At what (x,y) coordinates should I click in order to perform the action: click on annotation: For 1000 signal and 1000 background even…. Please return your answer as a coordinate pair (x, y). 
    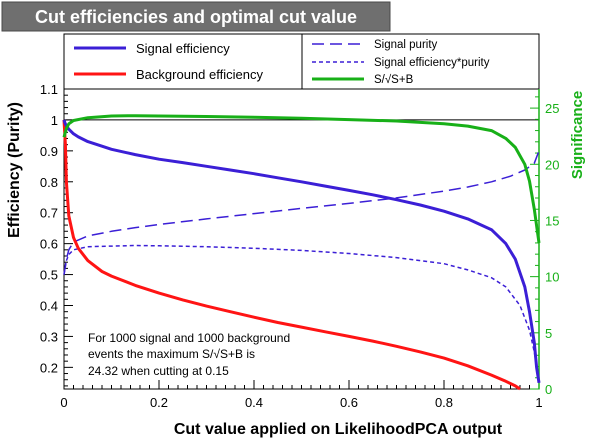
    Looking at the image, I should click on (189, 354).